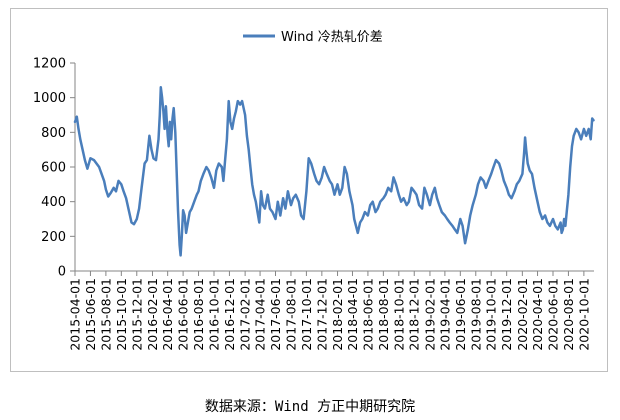 The height and width of the screenshot is (420, 620). Describe the element at coordinates (53, 202) in the screenshot. I see `y-tick-label: 400` at that location.